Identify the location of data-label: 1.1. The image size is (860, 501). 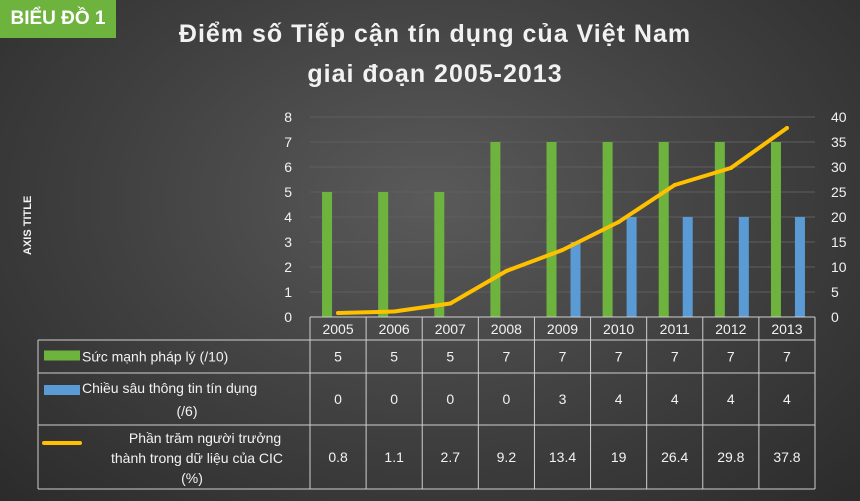
(394, 457).